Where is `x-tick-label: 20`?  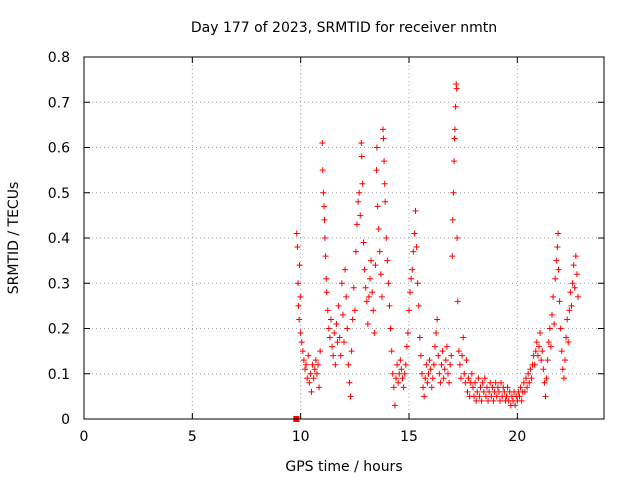 x-tick-label: 20 is located at coordinates (517, 437).